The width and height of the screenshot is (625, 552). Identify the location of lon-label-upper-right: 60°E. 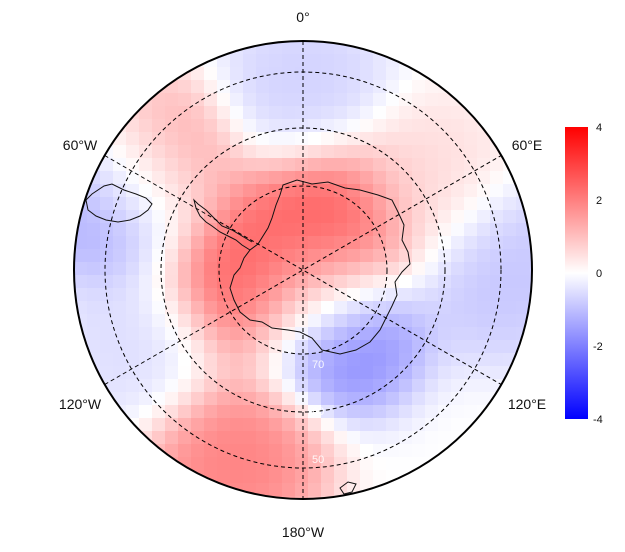
(527, 145).